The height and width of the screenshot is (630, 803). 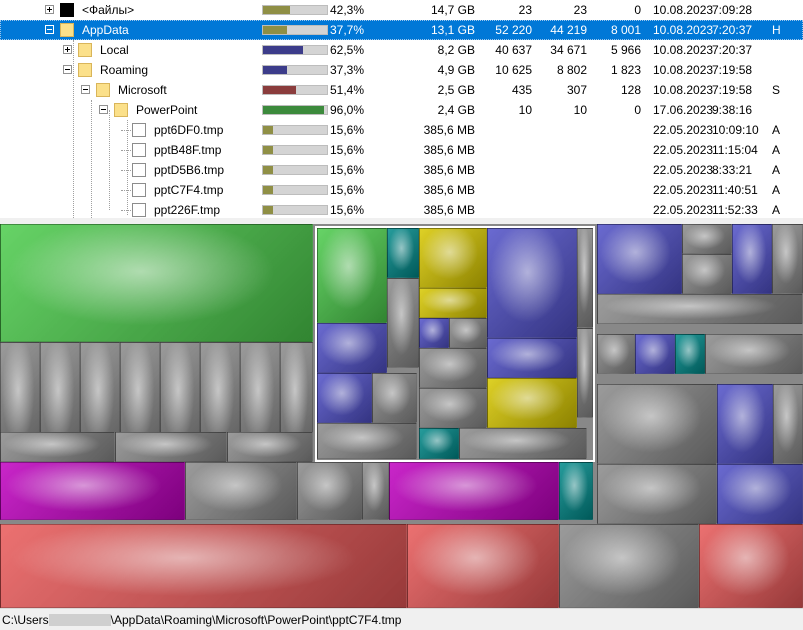 I want to click on time-cell: 7:20:37, so click(x=732, y=50).